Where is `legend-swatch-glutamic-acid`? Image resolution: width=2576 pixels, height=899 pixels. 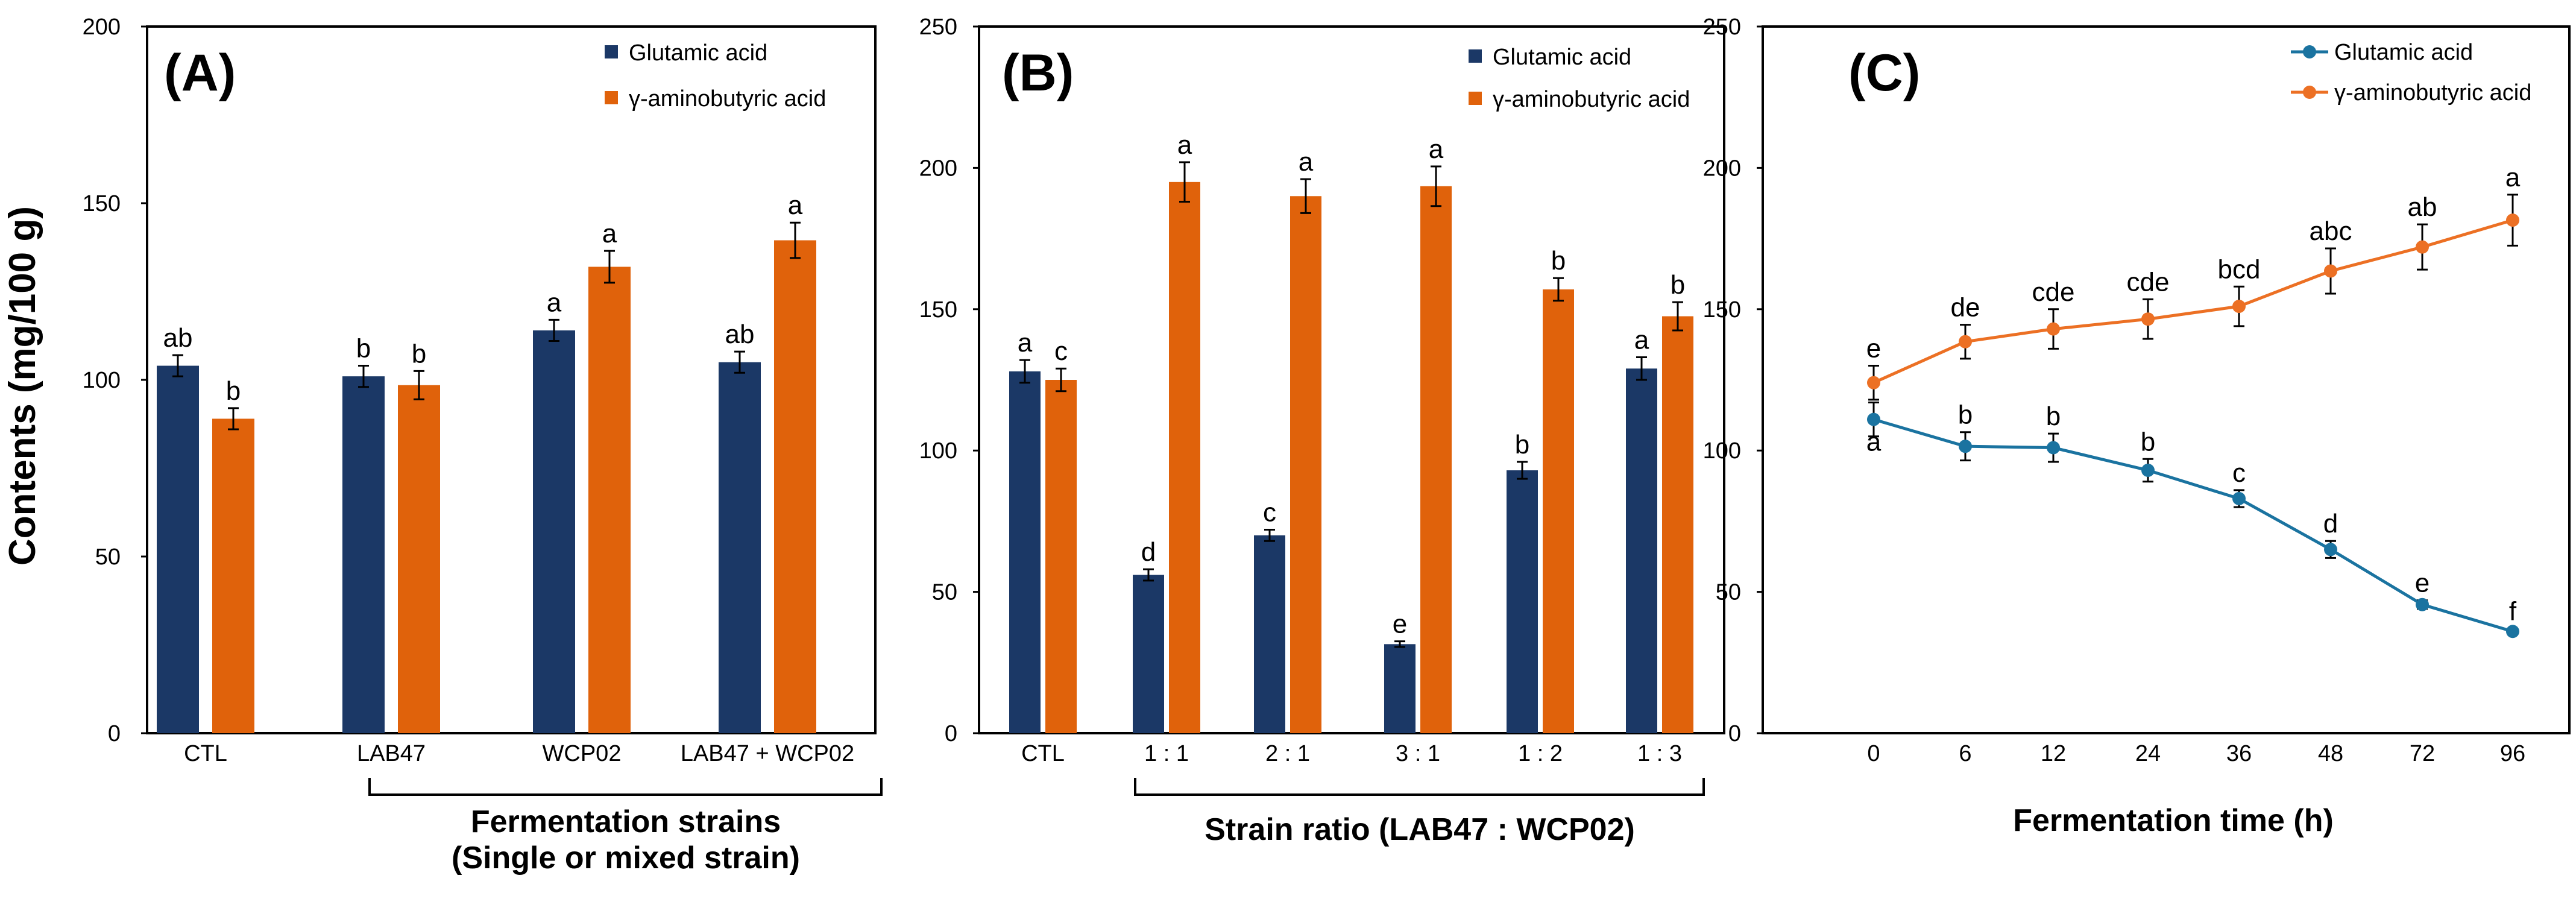 legend-swatch-glutamic-acid is located at coordinates (611, 51).